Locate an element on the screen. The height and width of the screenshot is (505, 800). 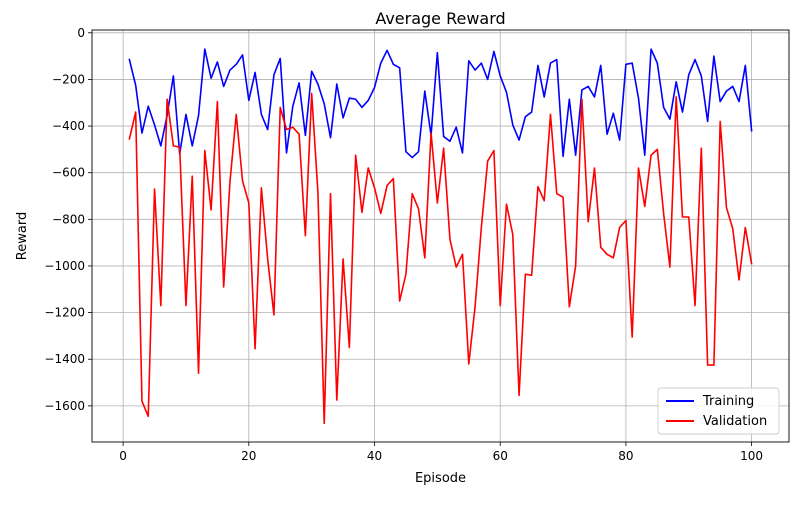
x-tick-label: 0 is located at coordinates (123, 456).